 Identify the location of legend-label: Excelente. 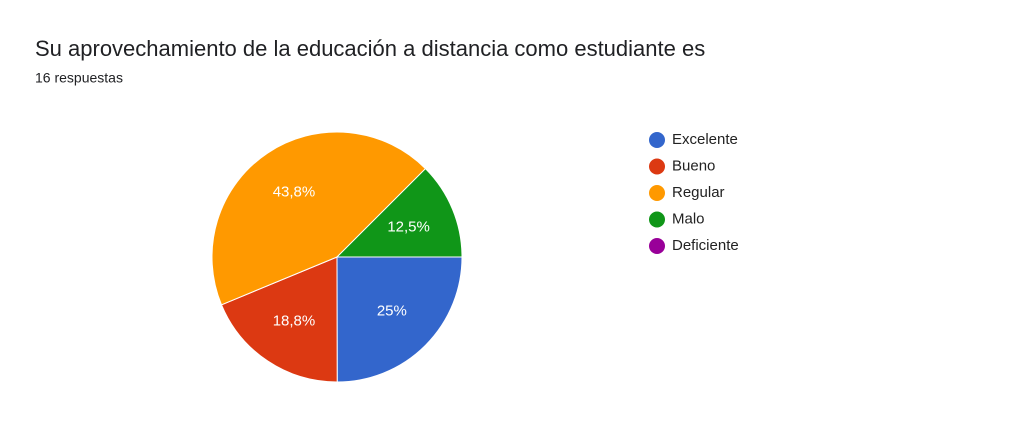
(705, 139).